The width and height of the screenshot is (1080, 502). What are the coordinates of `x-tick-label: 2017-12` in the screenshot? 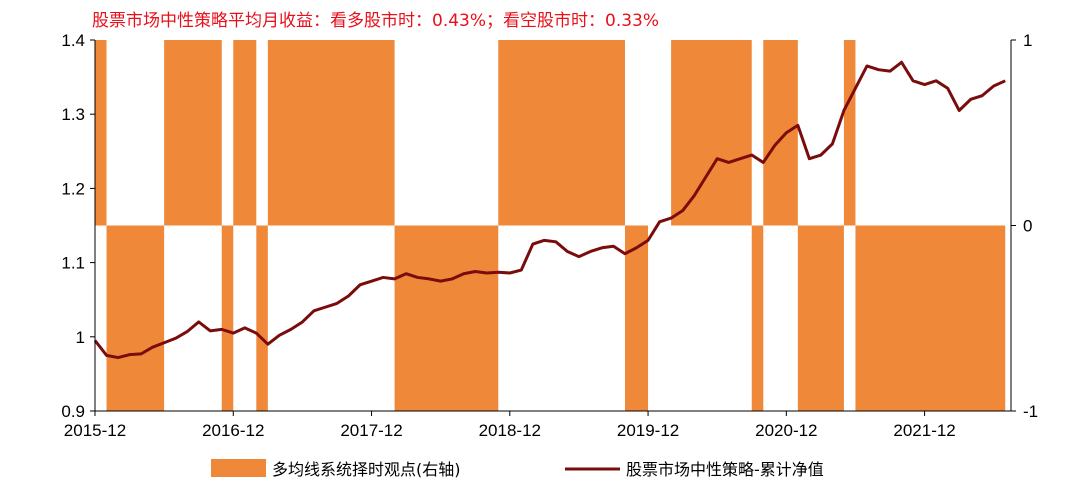 It's located at (371, 430).